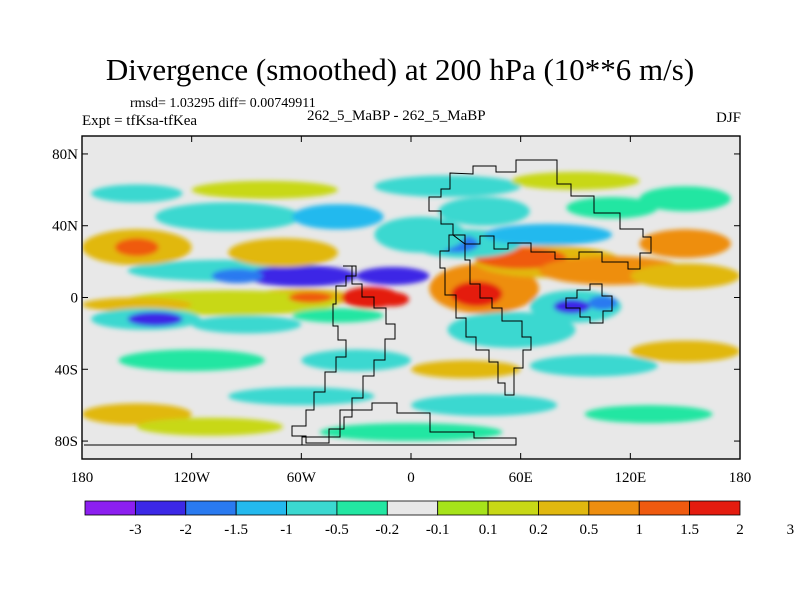  I want to click on colorbar-label-13: 3, so click(791, 530).